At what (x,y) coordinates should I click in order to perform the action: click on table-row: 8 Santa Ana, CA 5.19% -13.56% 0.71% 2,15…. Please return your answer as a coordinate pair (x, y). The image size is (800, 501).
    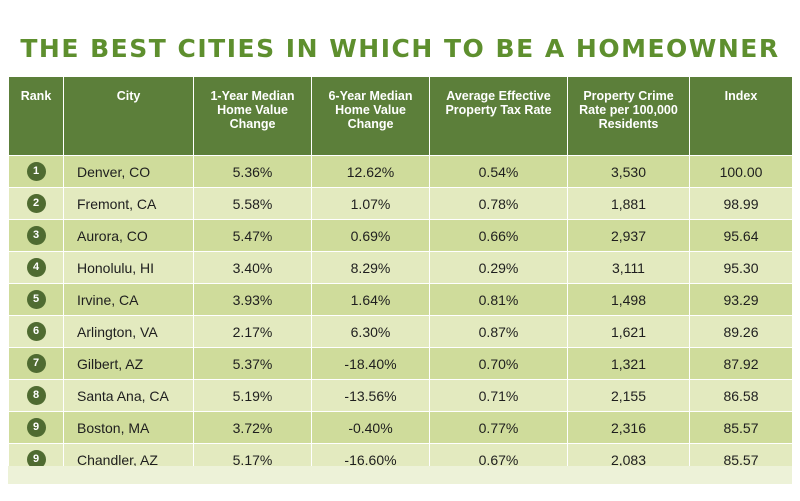
    Looking at the image, I should click on (400, 395).